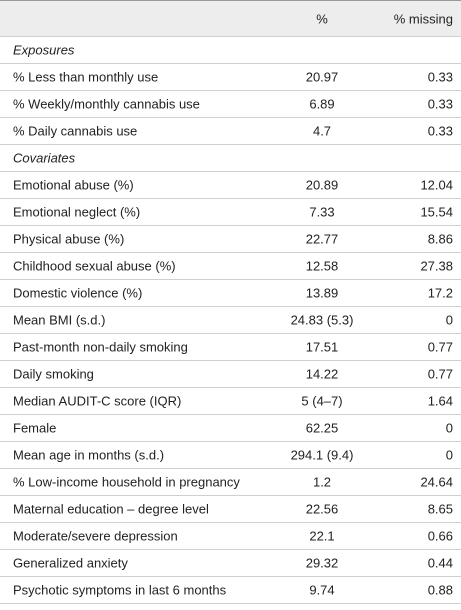  I want to click on missing-cell: 15.54, so click(436, 212).